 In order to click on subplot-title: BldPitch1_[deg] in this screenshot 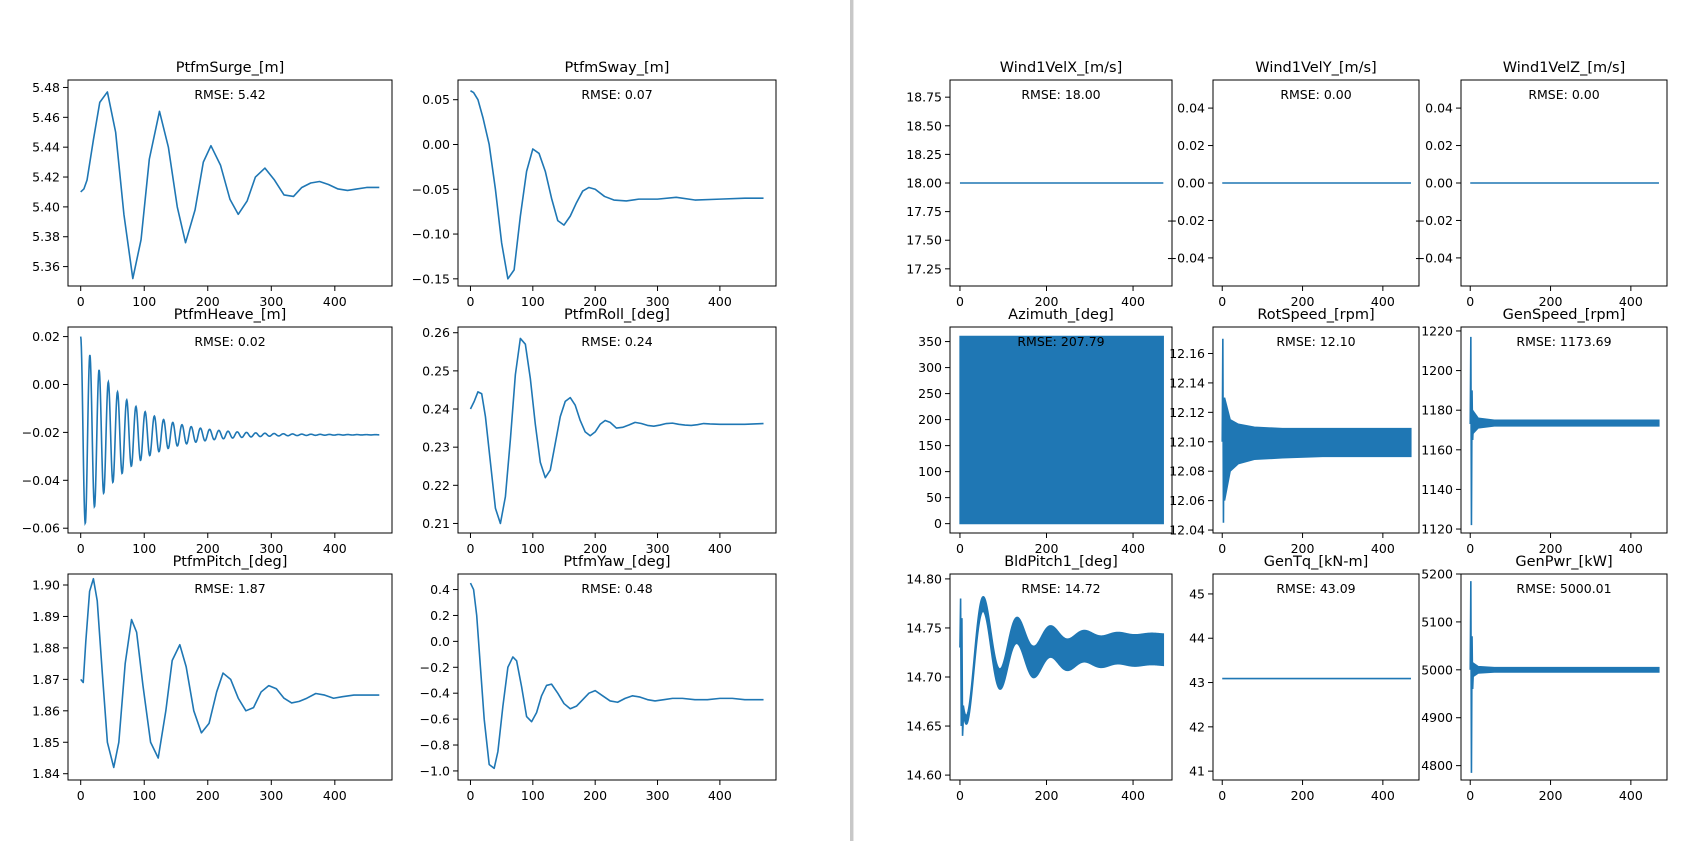, I will do `click(1061, 562)`.